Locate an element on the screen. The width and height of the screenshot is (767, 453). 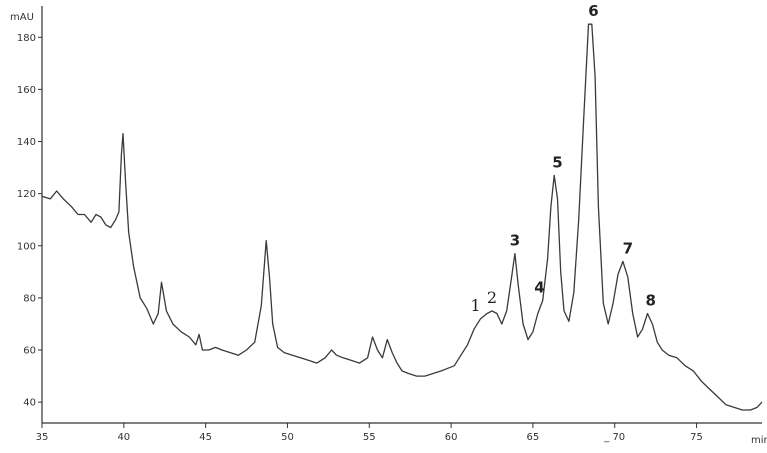
x-axis-unit-label: min is located at coordinates (759, 440).